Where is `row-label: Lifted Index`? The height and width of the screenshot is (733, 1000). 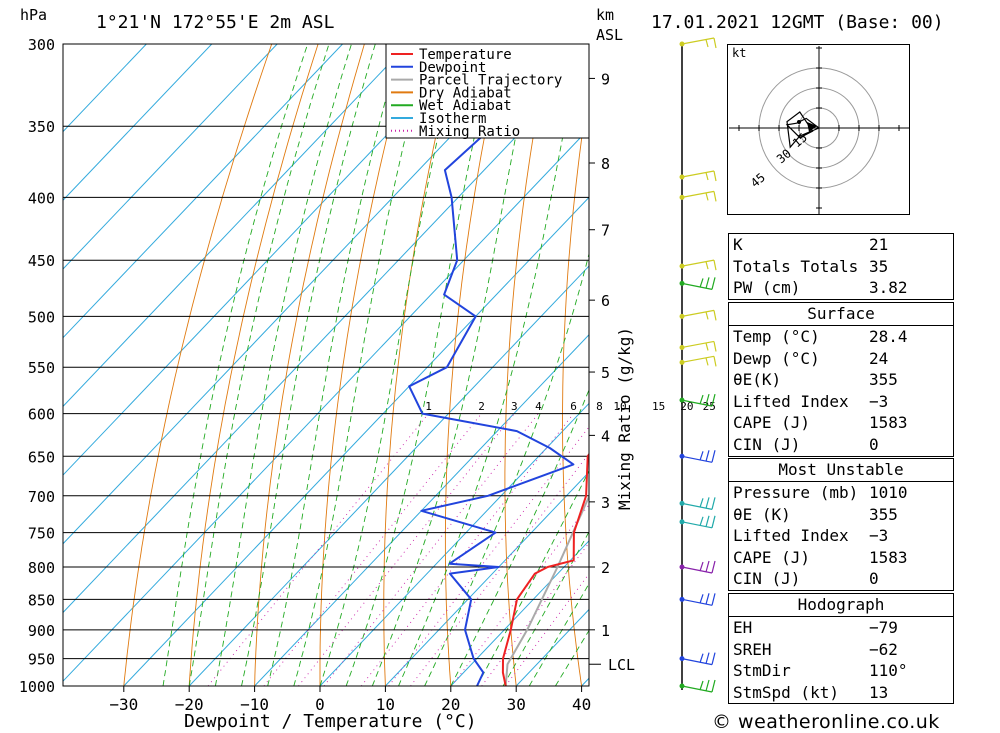 row-label: Lifted Index is located at coordinates (791, 536).